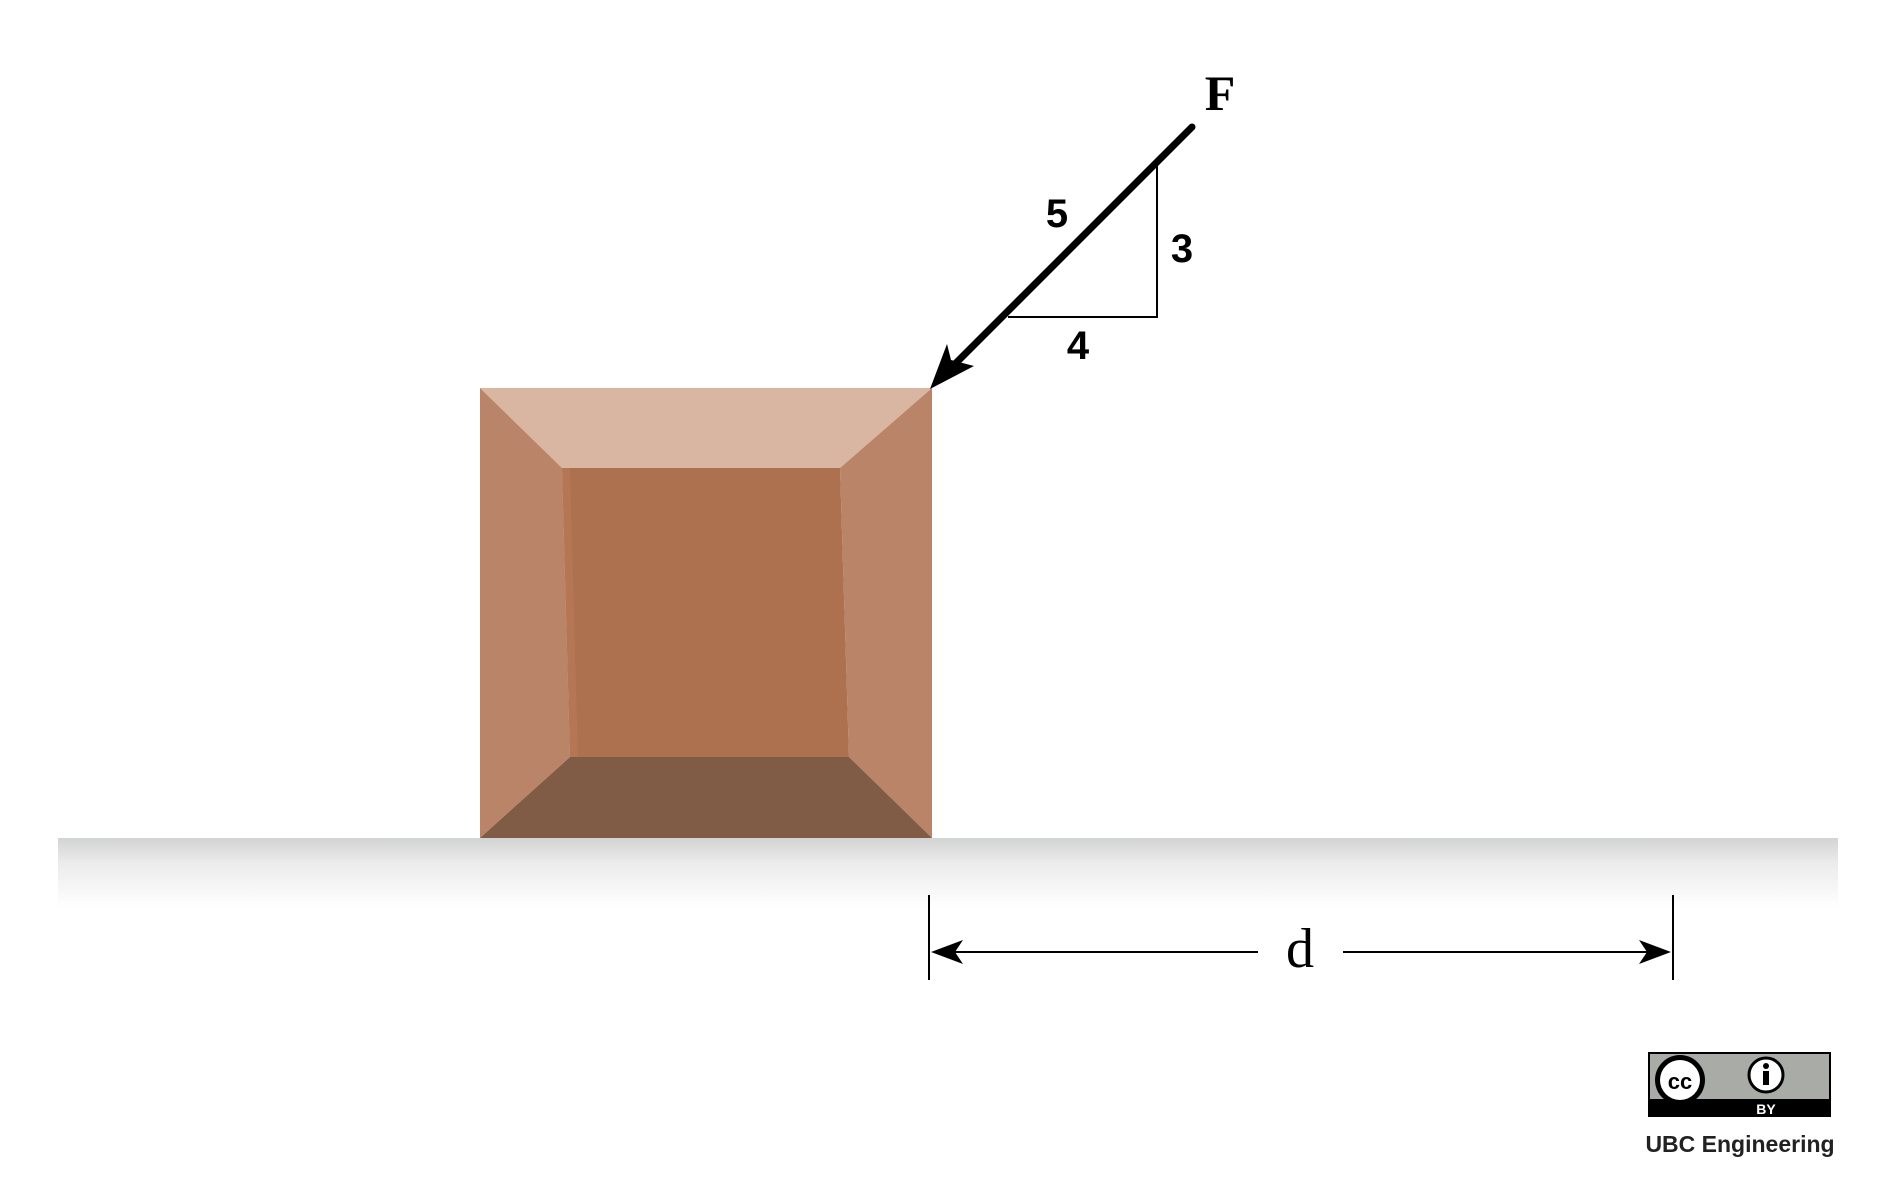  What do you see at coordinates (1766, 1066) in the screenshot?
I see `by-person-head` at bounding box center [1766, 1066].